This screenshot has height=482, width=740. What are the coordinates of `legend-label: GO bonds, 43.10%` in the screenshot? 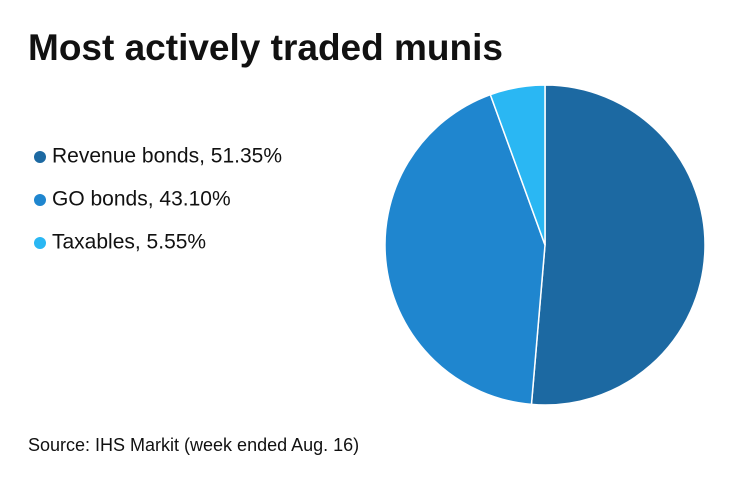 It's located at (141, 199).